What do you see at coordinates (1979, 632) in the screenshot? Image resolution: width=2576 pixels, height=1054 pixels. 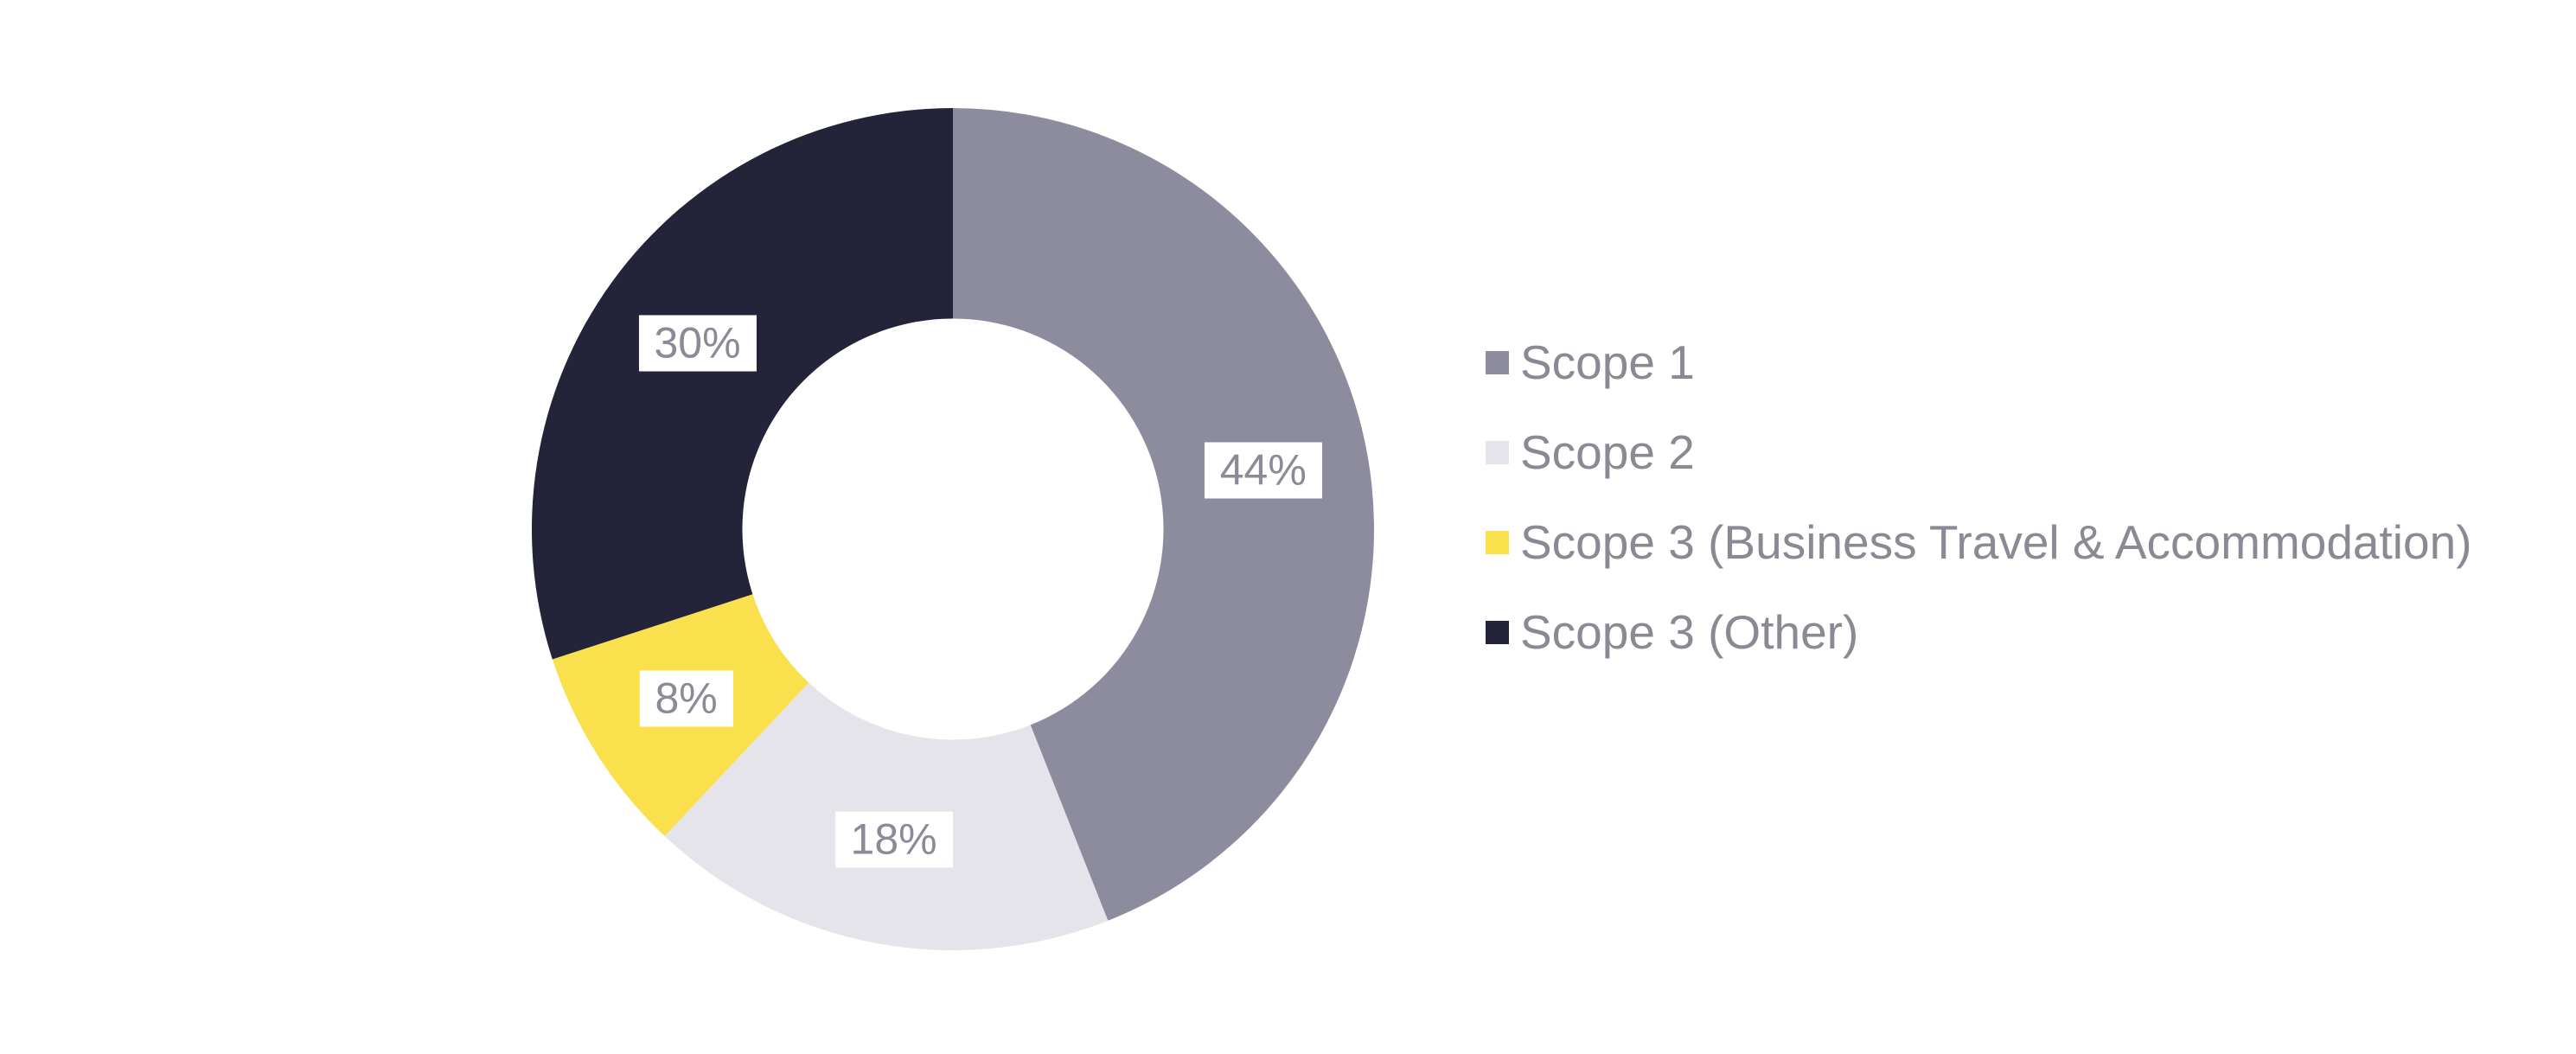 I see `legend-item: Scope 3 (Other)` at bounding box center [1979, 632].